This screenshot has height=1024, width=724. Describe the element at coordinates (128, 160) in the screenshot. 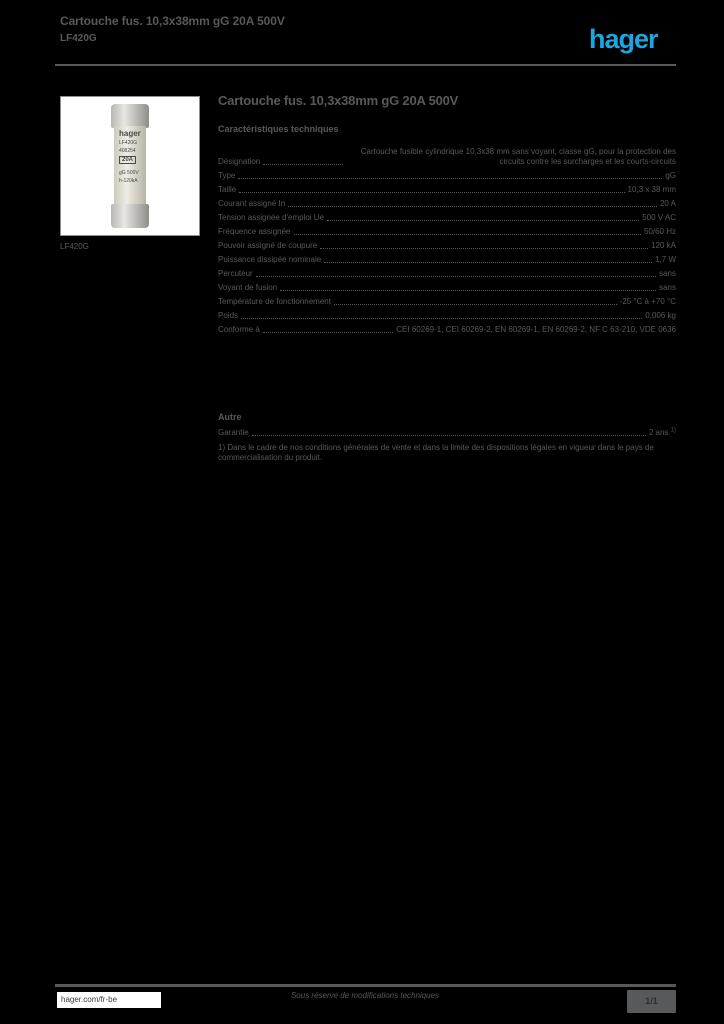

I see `fuse-rating-marking: 20A` at that location.